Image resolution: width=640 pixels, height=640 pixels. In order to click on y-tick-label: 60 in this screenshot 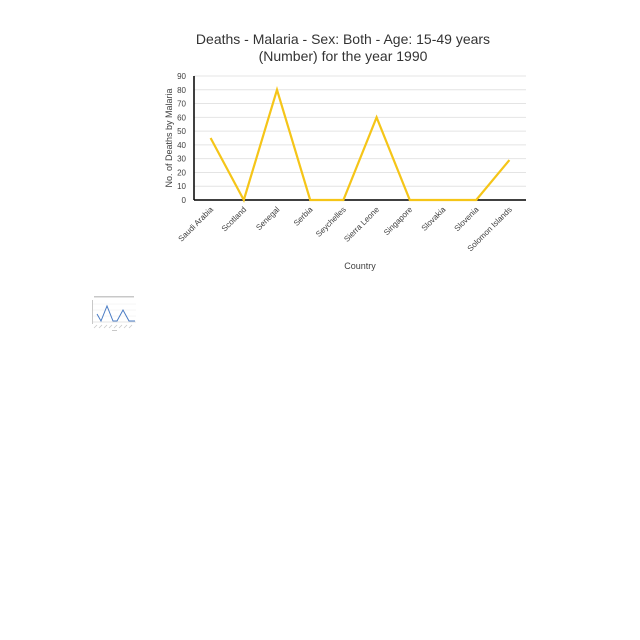, I will do `click(181, 117)`.